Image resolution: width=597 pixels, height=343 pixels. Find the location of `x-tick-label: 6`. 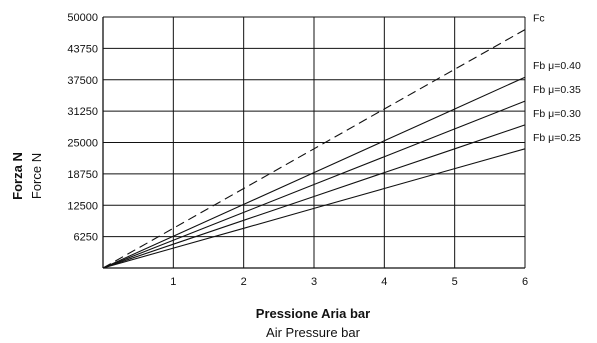

x-tick-label: 6 is located at coordinates (525, 282).